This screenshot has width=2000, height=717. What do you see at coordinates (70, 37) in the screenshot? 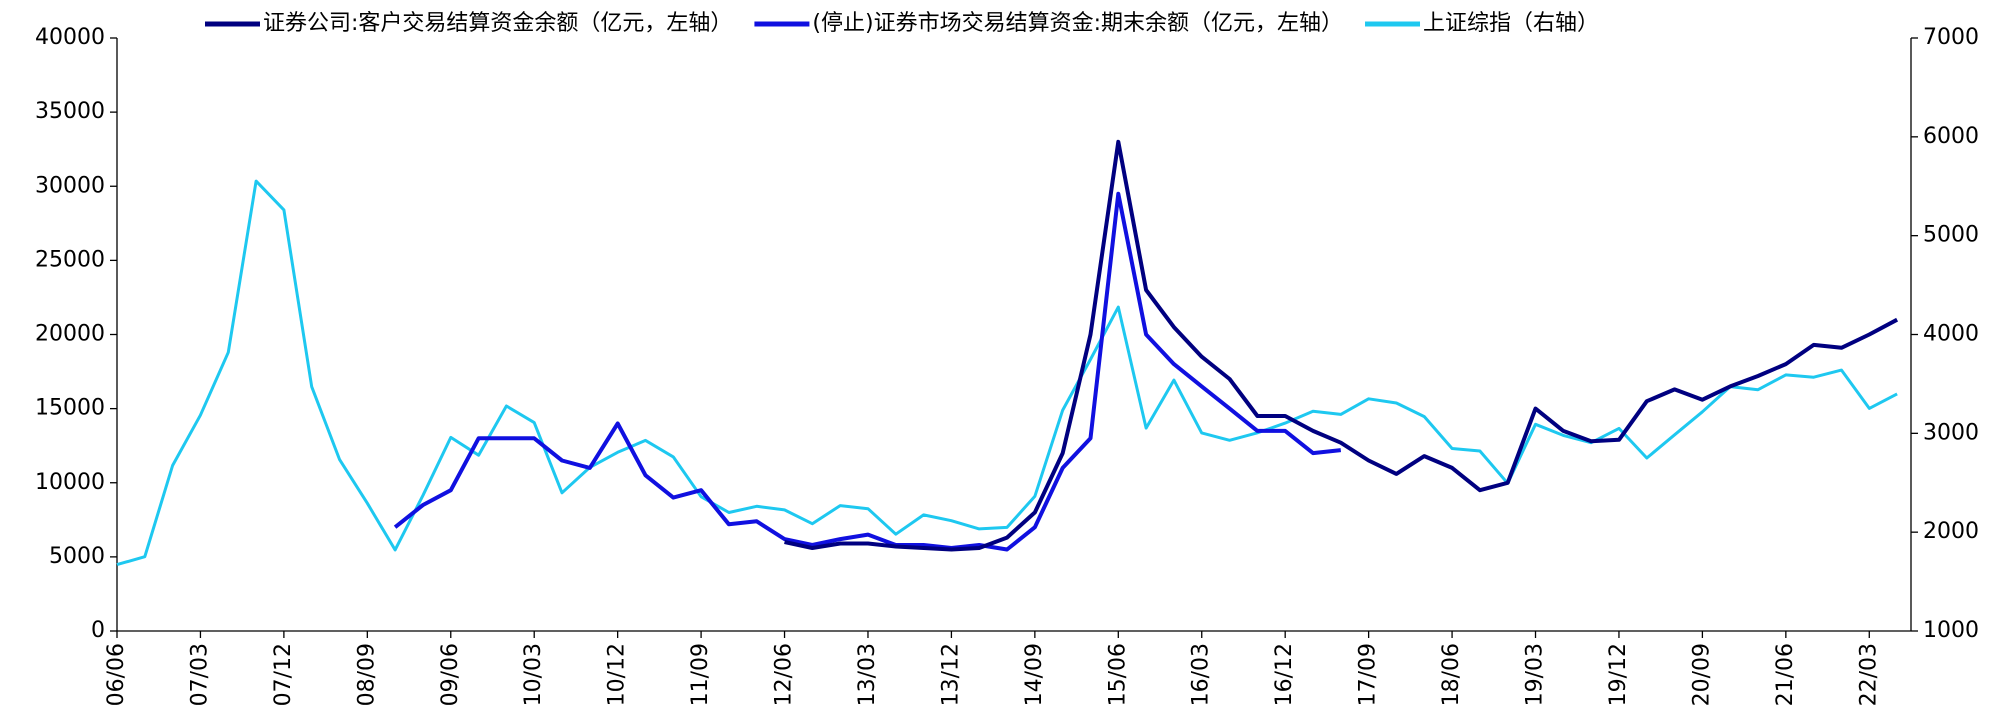
I see `y-tick-label: 40000` at bounding box center [70, 37].